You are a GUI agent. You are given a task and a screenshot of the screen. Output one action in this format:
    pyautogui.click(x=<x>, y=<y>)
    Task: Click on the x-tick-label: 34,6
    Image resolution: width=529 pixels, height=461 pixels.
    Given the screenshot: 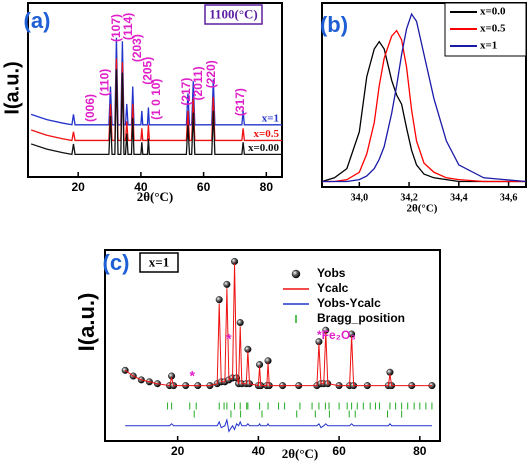 What is the action you would take?
    pyautogui.click(x=509, y=197)
    